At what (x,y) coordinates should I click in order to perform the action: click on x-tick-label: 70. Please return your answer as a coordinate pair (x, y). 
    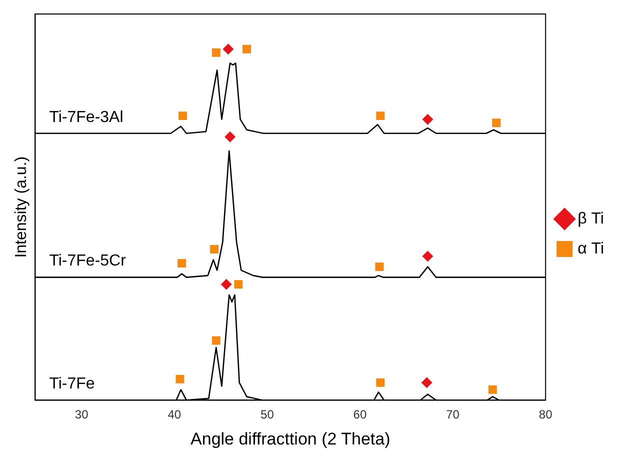
    Looking at the image, I should click on (453, 415).